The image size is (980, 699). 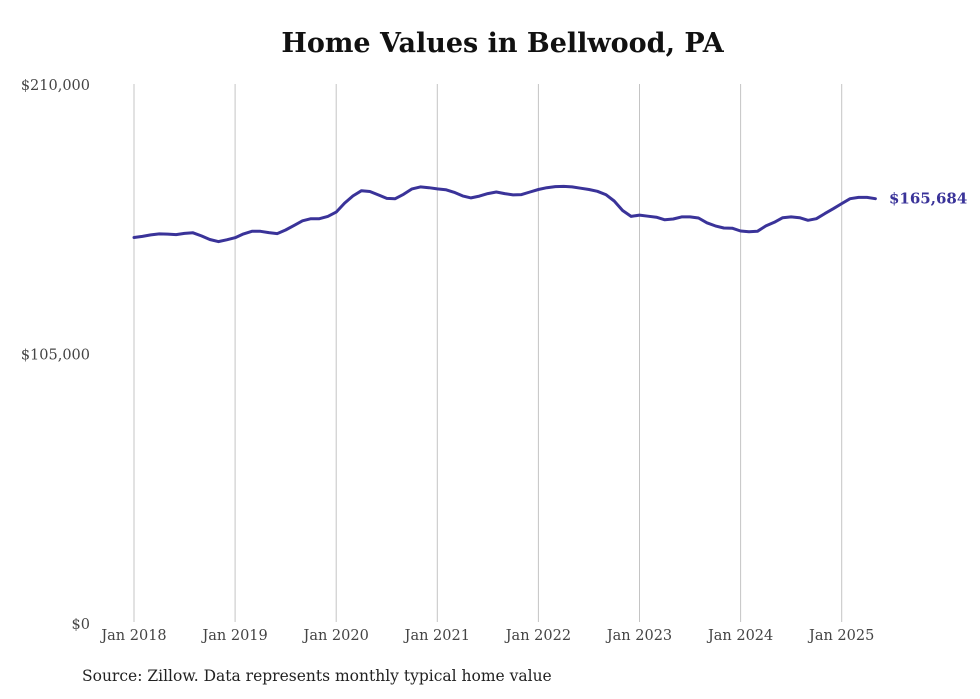 What do you see at coordinates (739, 636) in the screenshot?
I see `x-tick-label: Jan 2024` at bounding box center [739, 636].